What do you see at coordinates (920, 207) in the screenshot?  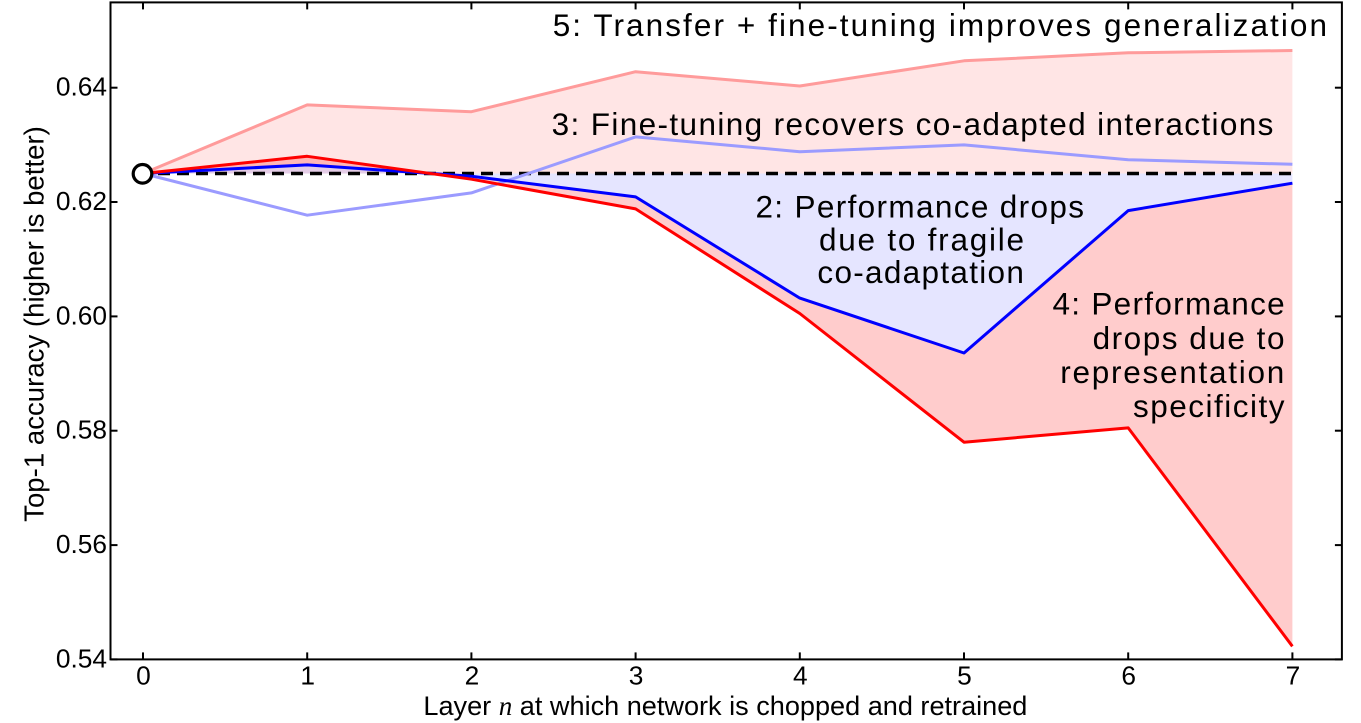 I see `svg-text: 2: Performance drops` at bounding box center [920, 207].